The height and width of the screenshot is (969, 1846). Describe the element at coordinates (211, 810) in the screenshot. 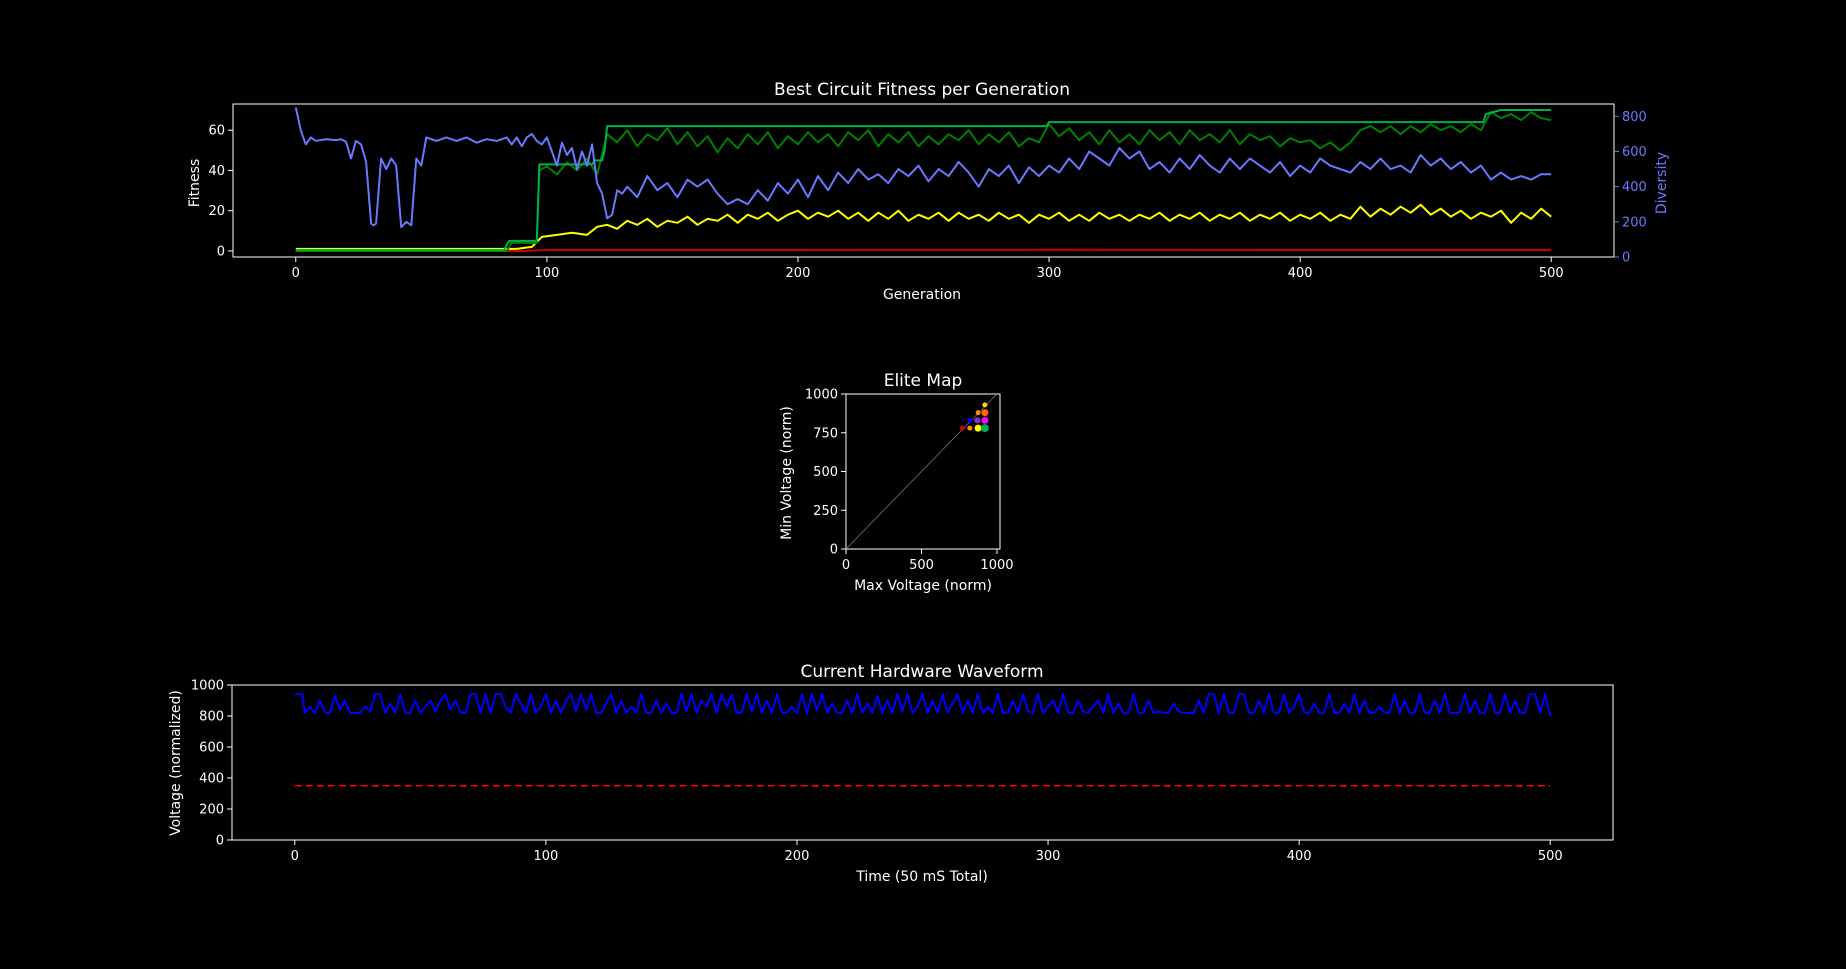

I see `waveform-y-tick-label: 200` at that location.